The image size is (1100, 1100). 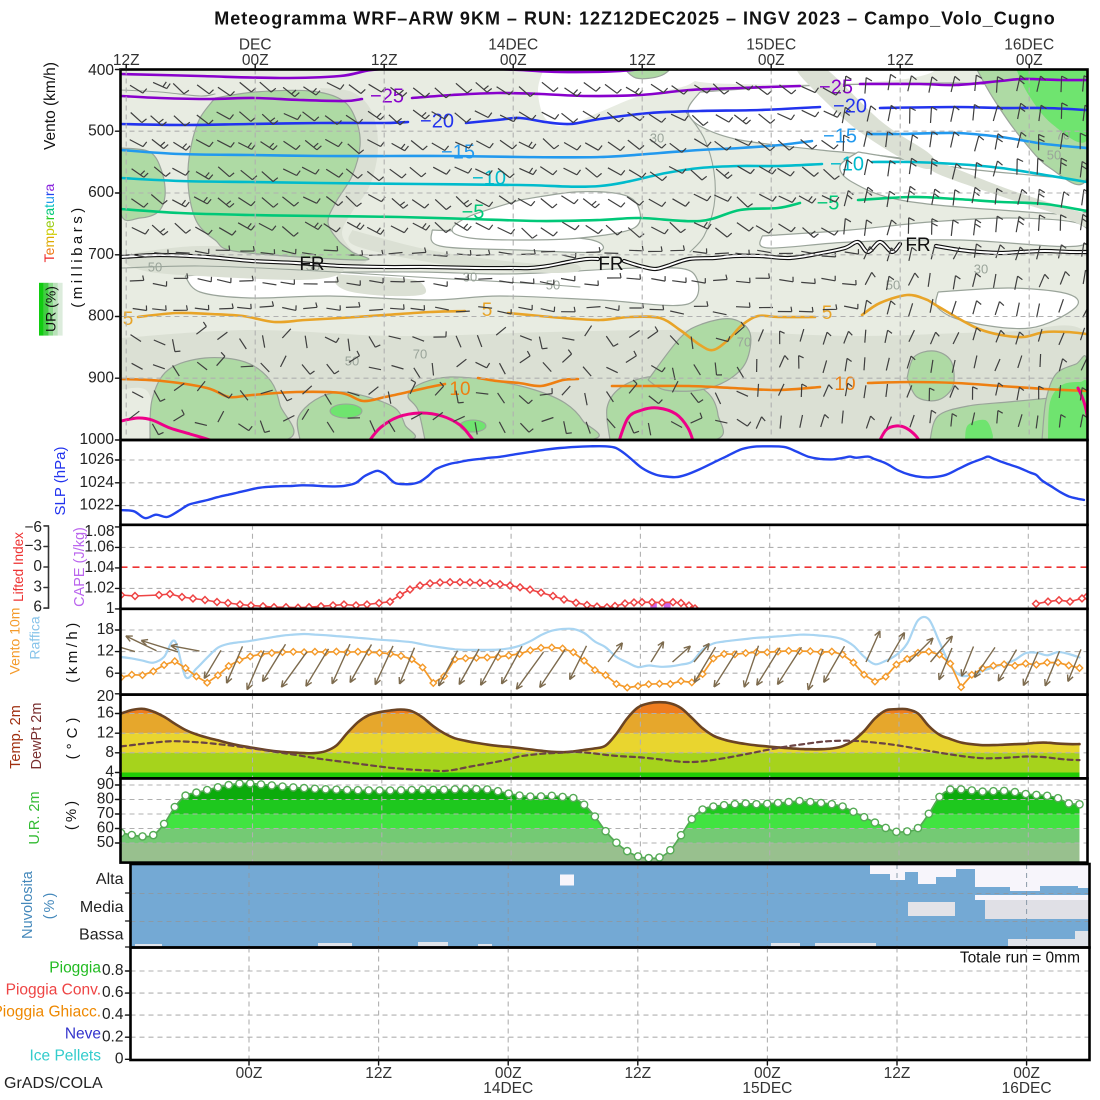 I want to click on svg-text: 80, so click(x=106, y=799).